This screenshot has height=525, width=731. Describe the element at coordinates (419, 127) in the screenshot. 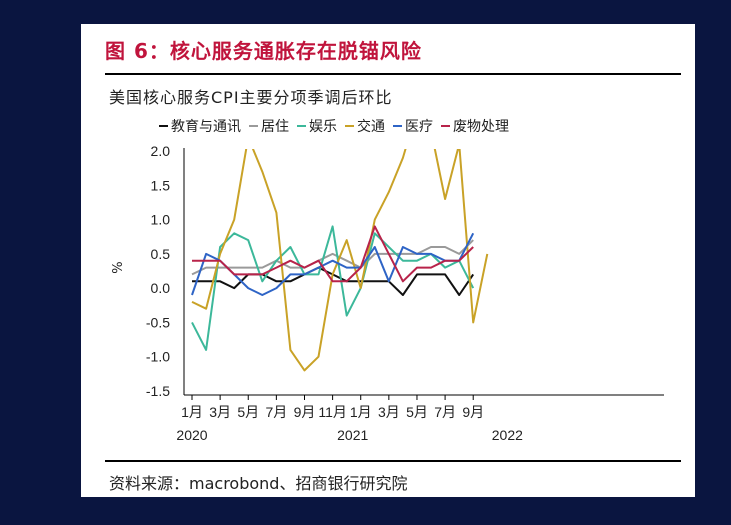

I see `legend-label: 医疗` at that location.